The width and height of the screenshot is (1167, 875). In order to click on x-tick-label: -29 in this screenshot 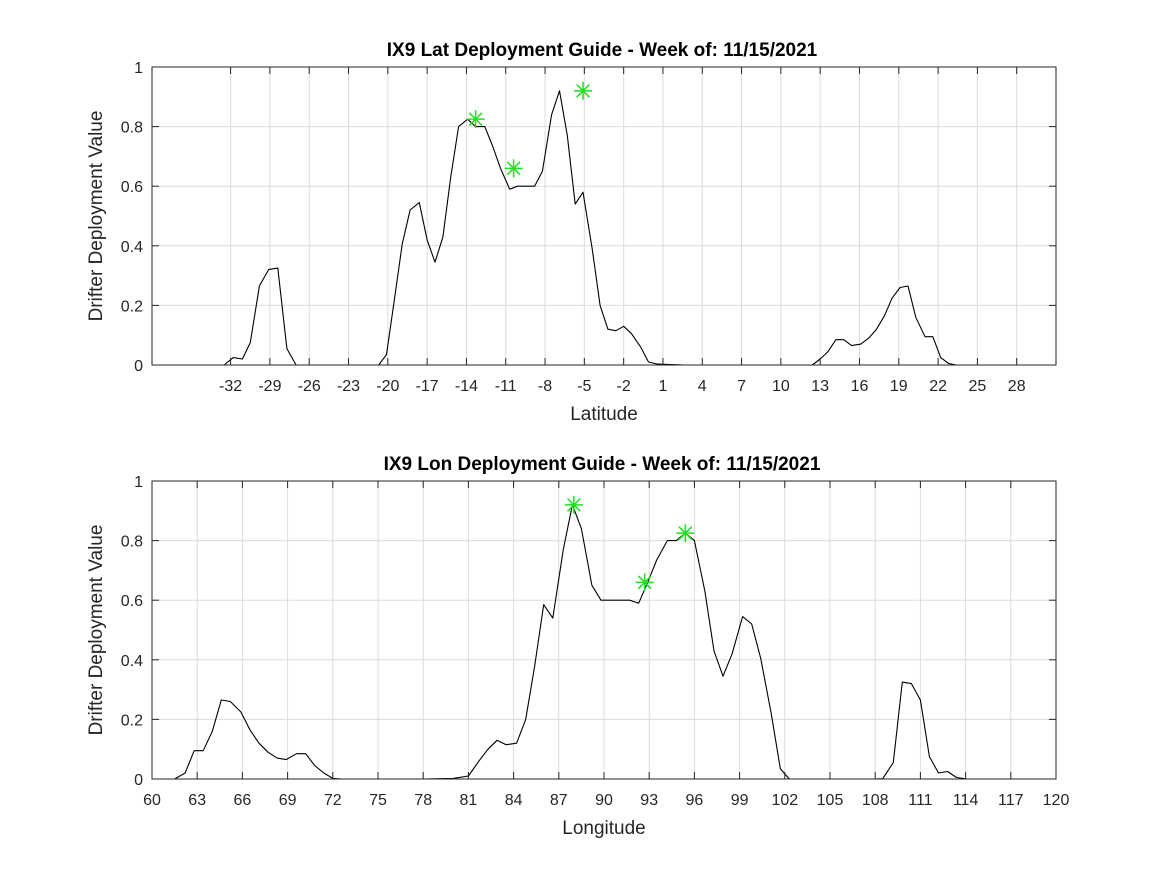, I will do `click(269, 386)`.